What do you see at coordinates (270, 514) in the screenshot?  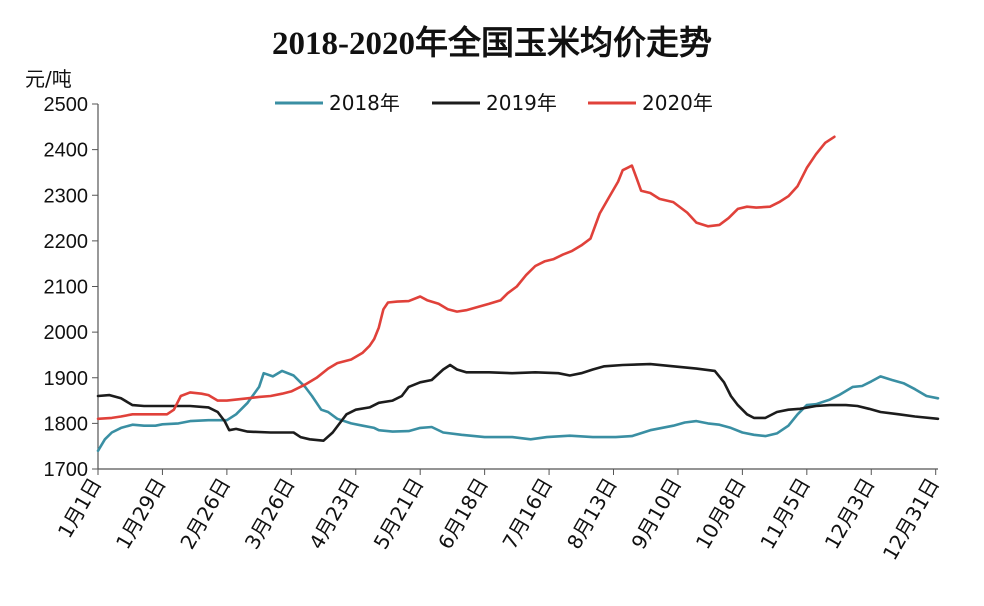 I see `x-tick-label: 3月26日` at bounding box center [270, 514].